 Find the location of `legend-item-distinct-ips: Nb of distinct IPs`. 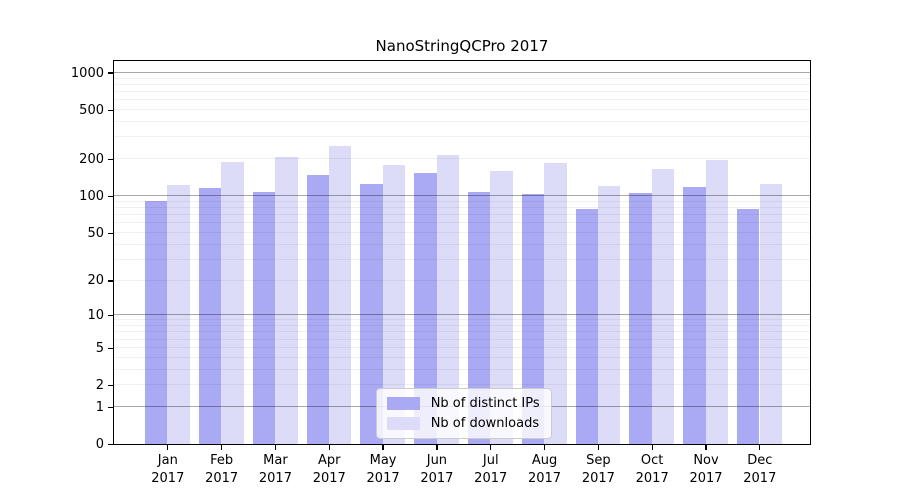

legend-item-distinct-ips: Nb of distinct IPs is located at coordinates (463, 403).